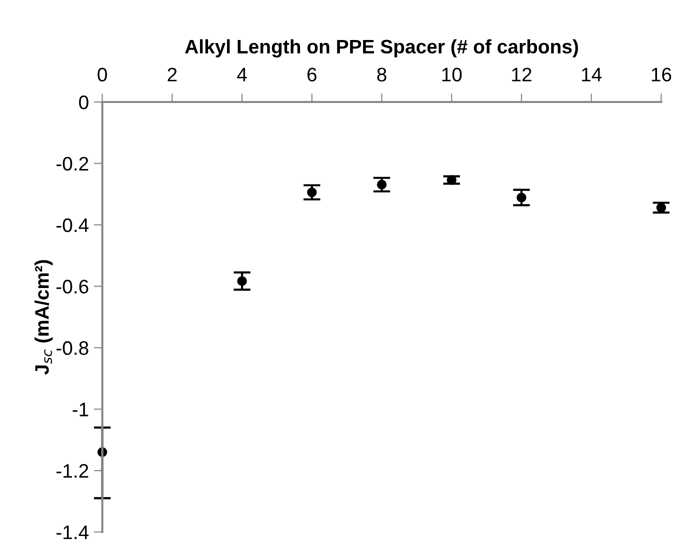 The height and width of the screenshot is (548, 696). Describe the element at coordinates (381, 48) in the screenshot. I see `x-axis-title: Alkyl Length on PPE Spacer (# of carbons)` at that location.